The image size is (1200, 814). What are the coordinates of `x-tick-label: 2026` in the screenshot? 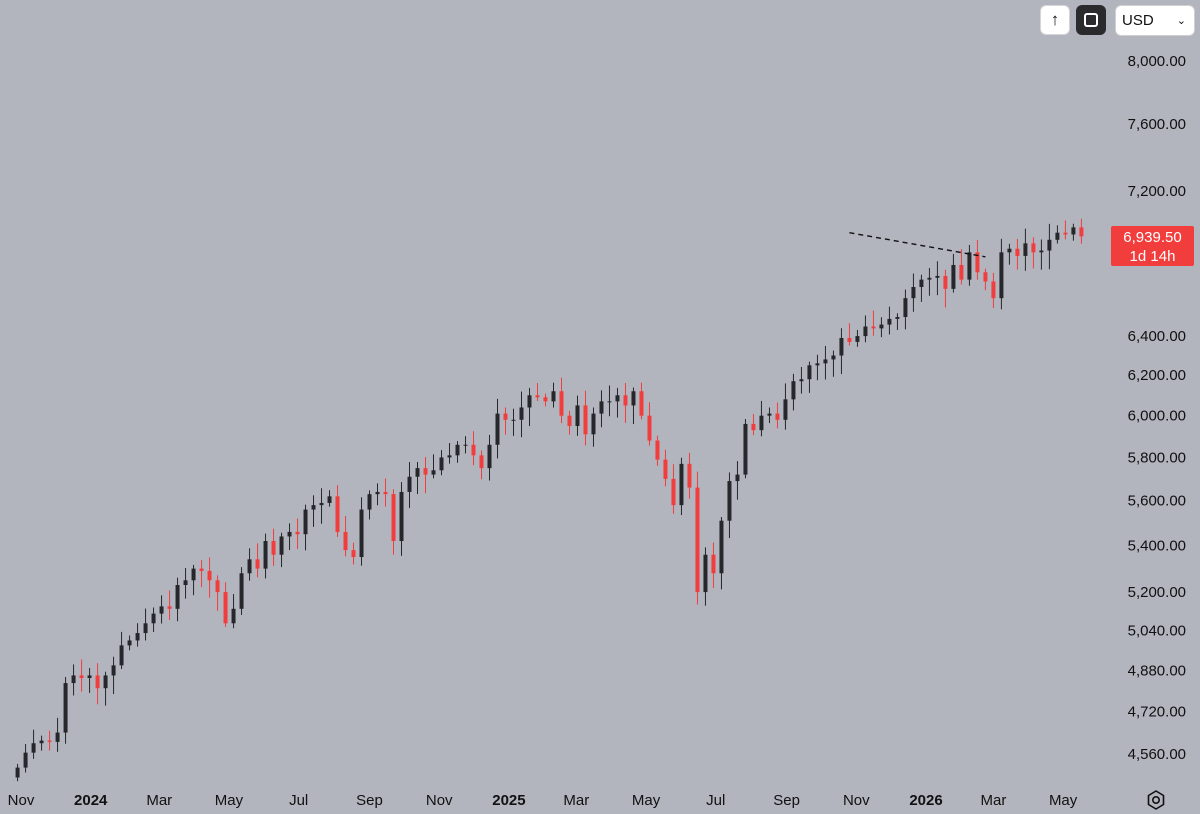 It's located at (925, 800).